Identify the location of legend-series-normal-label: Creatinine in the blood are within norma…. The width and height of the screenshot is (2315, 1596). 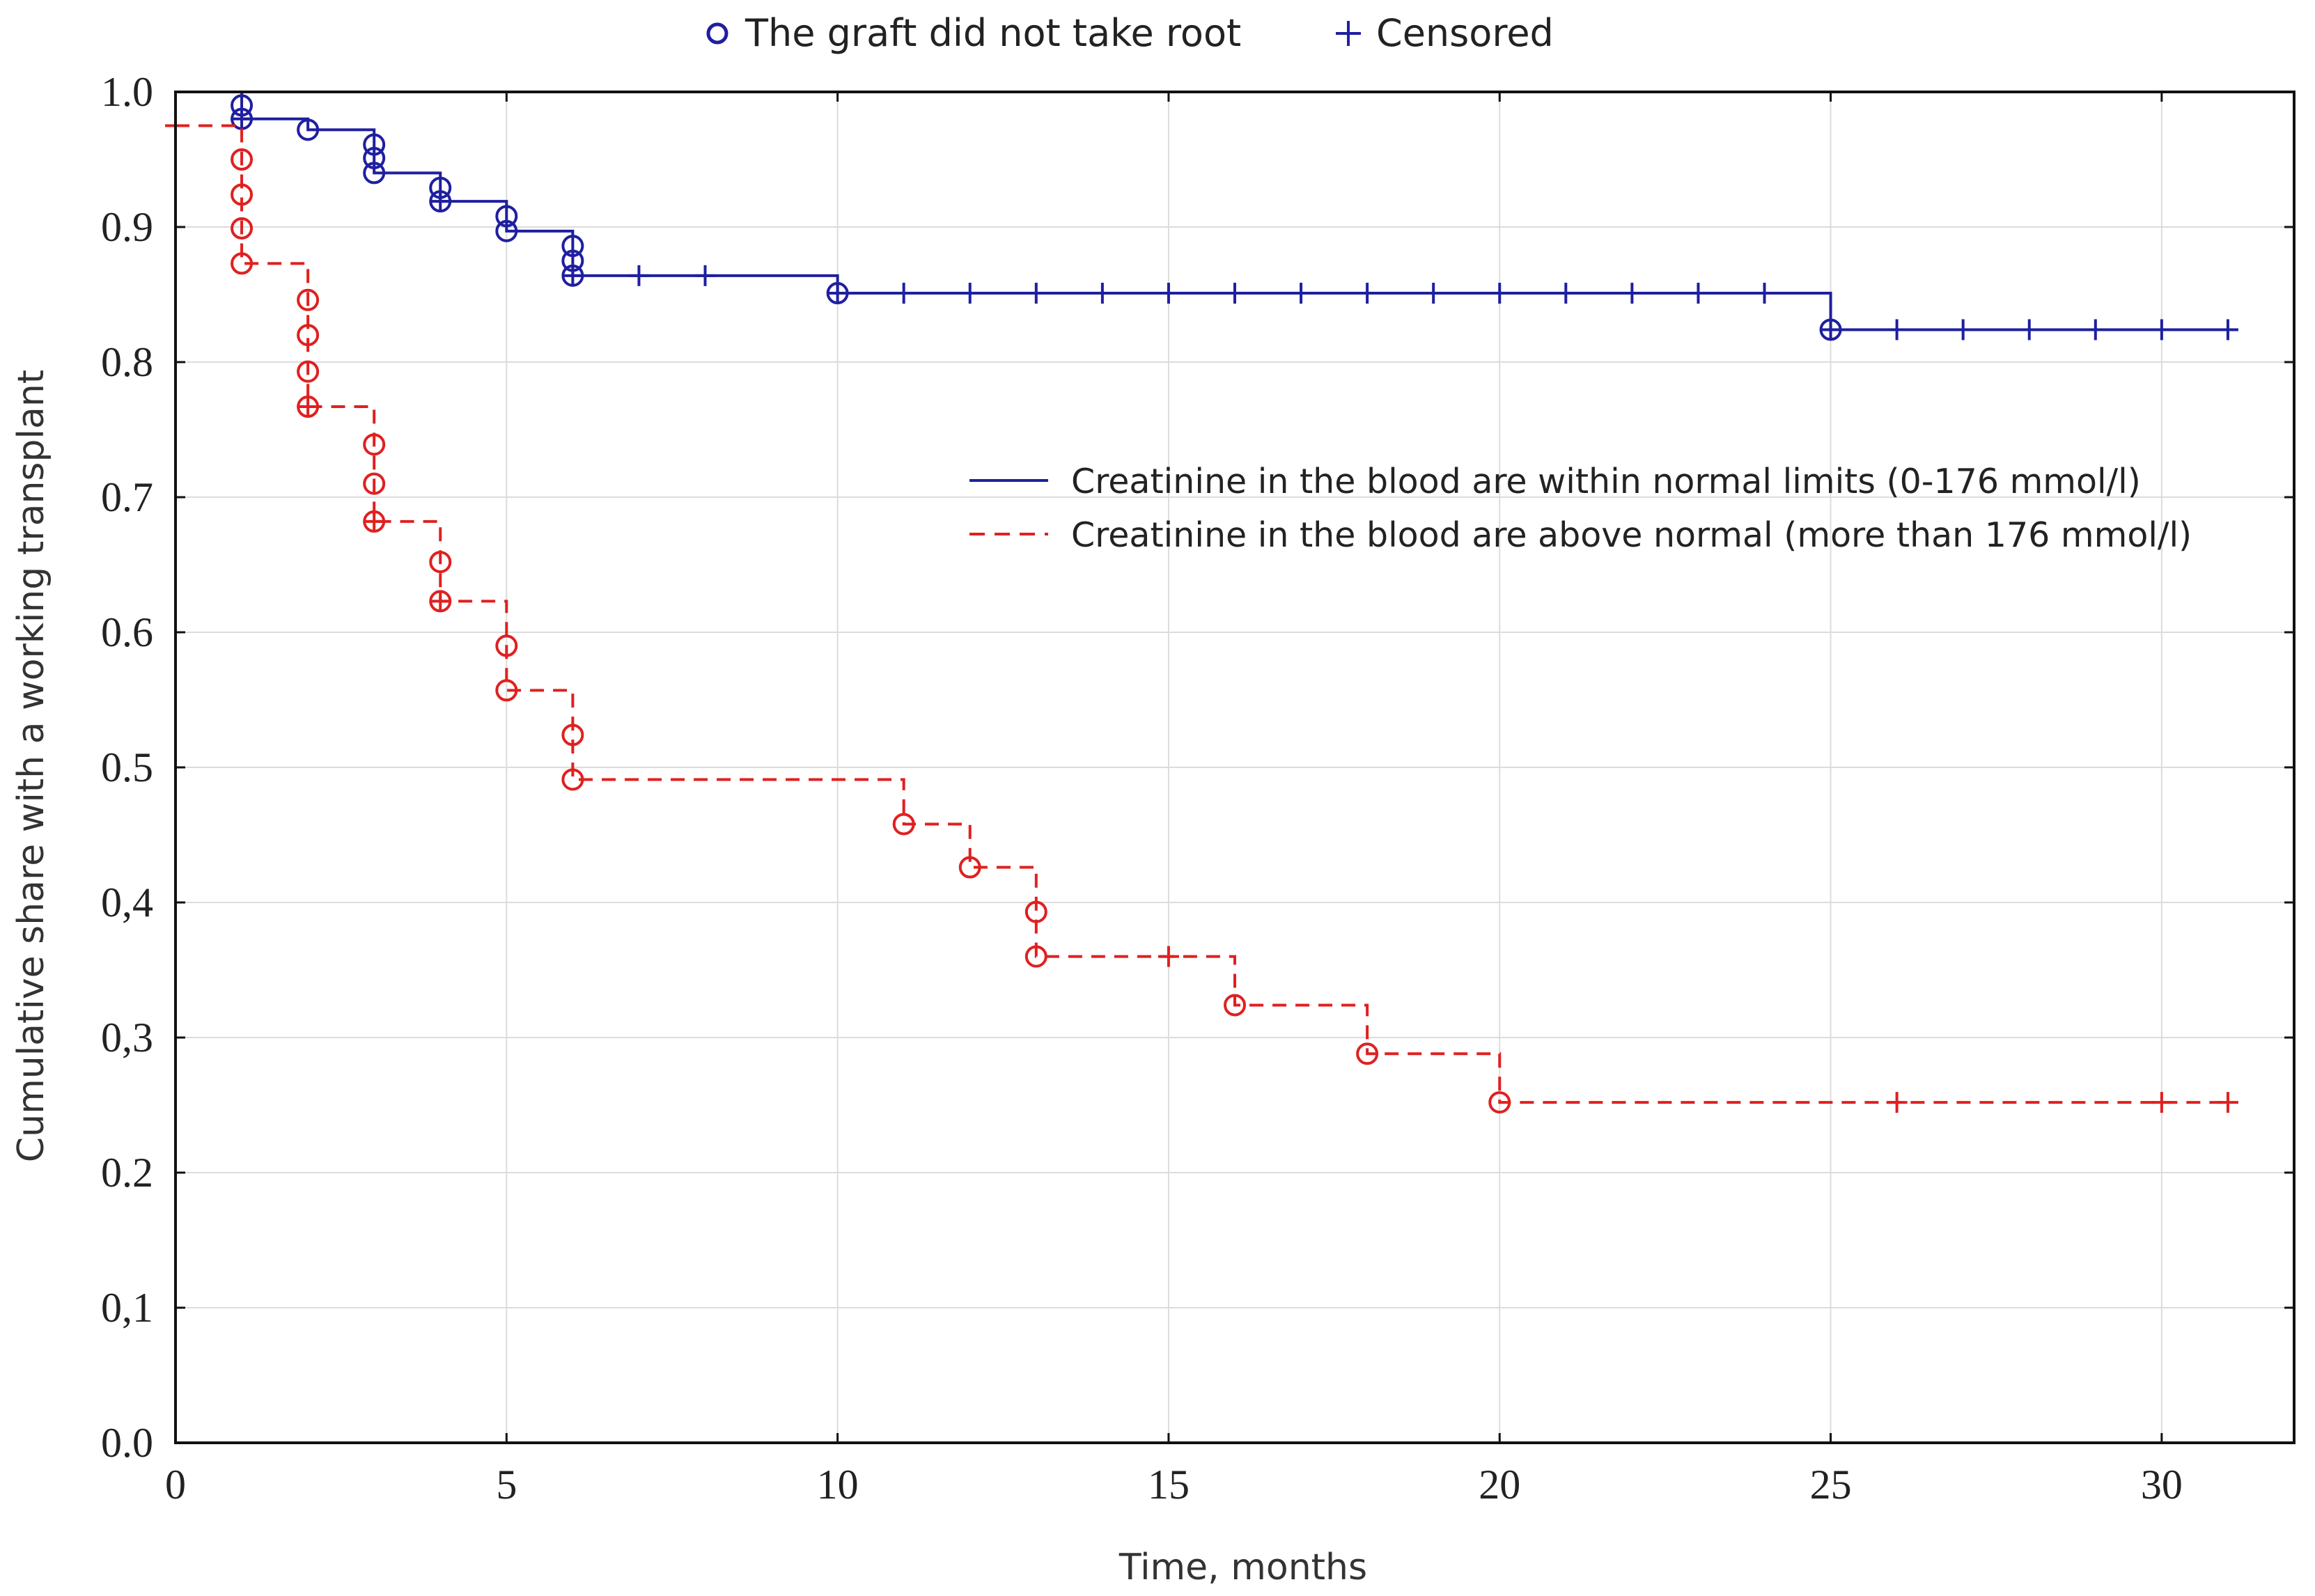
(1606, 481).